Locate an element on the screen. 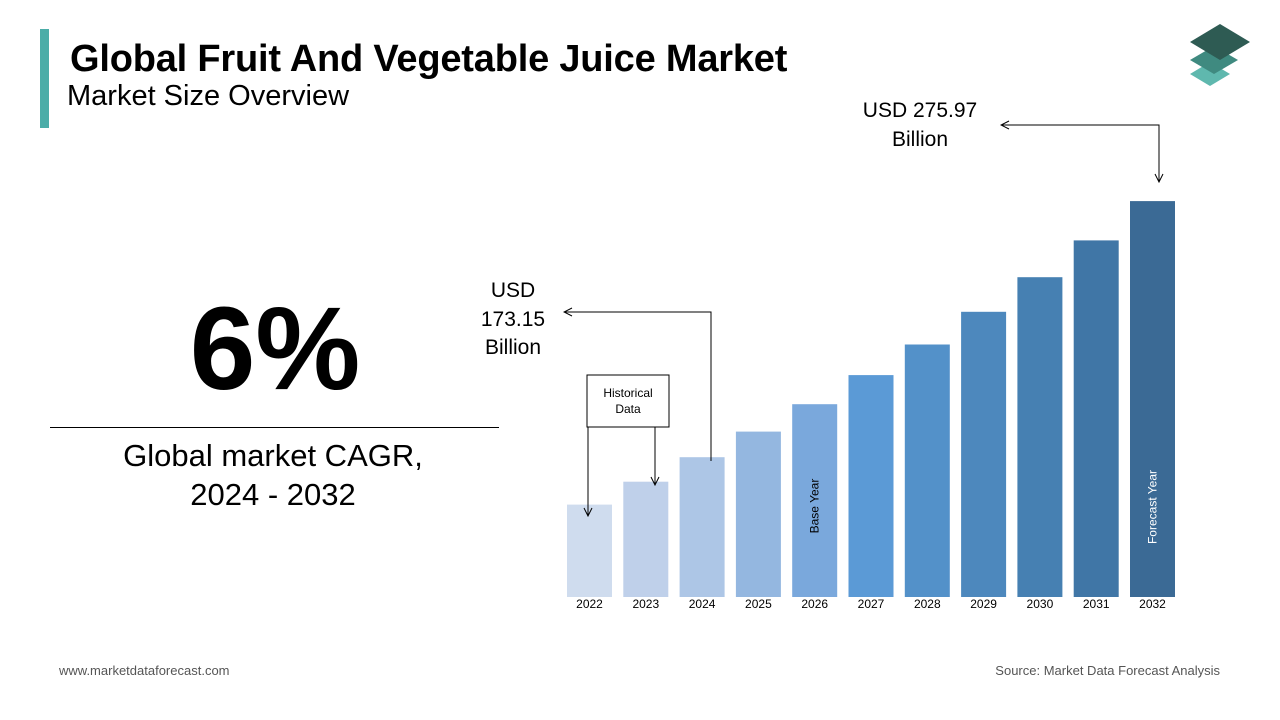 The width and height of the screenshot is (1280, 720). base-year-label: Base Year is located at coordinates (815, 506).